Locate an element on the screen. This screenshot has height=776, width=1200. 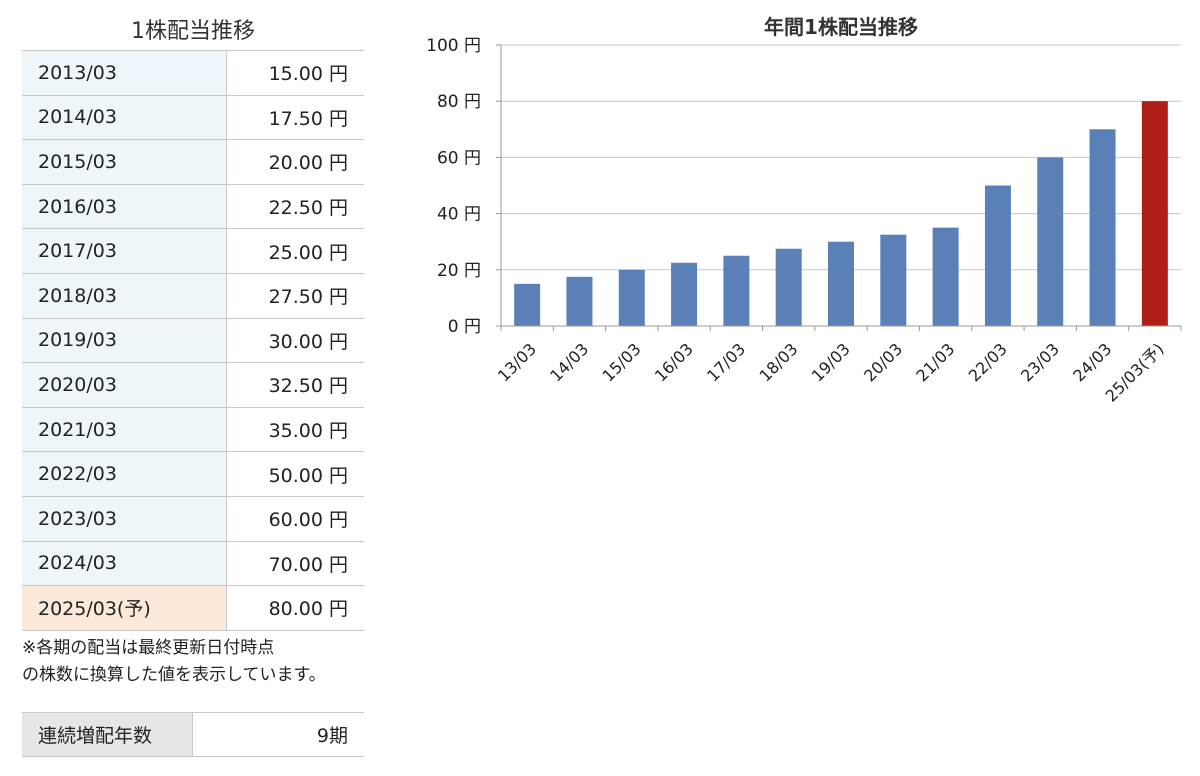
x-tick-label: 24/03 is located at coordinates (1092, 362).